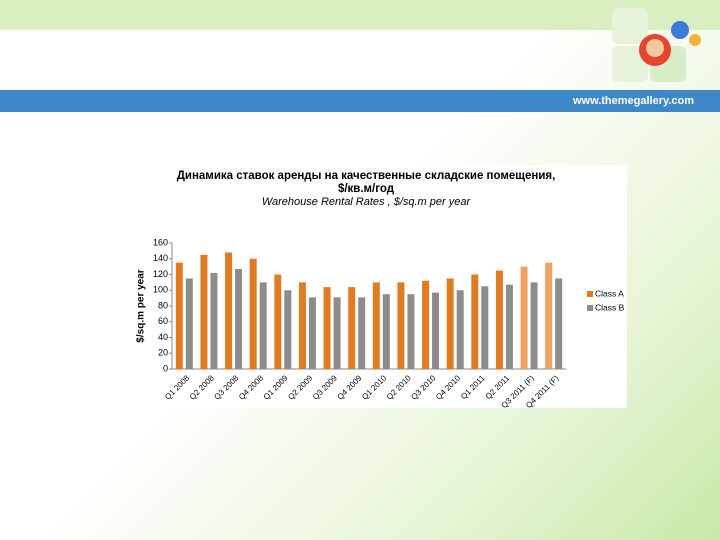 Image resolution: width=720 pixels, height=540 pixels. Describe the element at coordinates (160, 274) in the screenshot. I see `y-tick-label: 120` at that location.